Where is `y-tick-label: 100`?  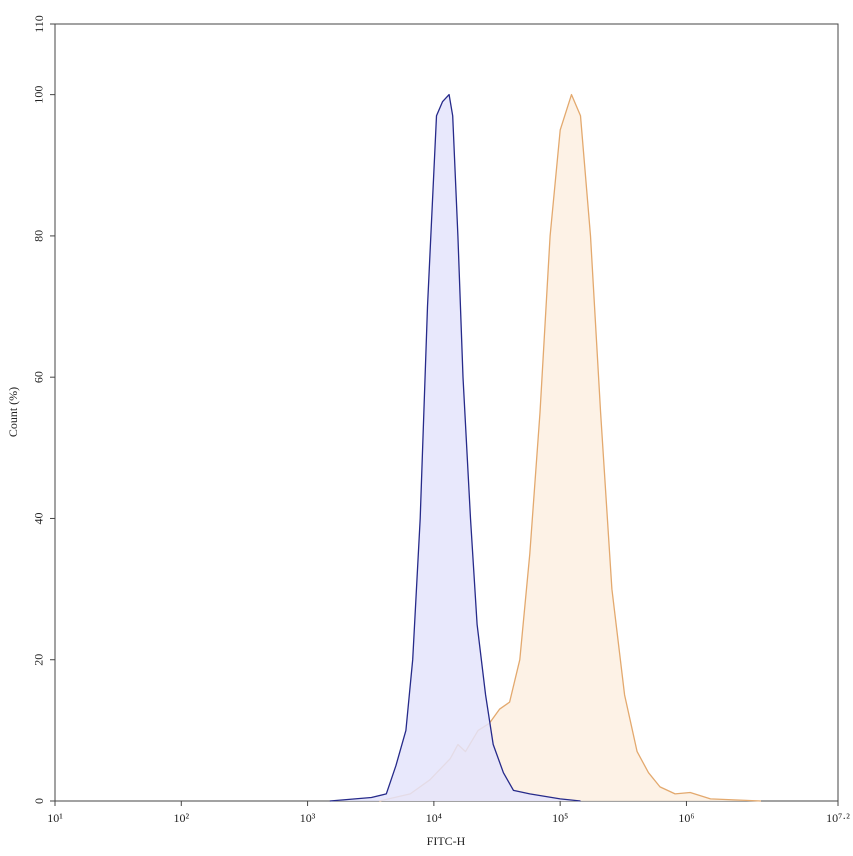 y-tick-label: 100 is located at coordinates (39, 95).